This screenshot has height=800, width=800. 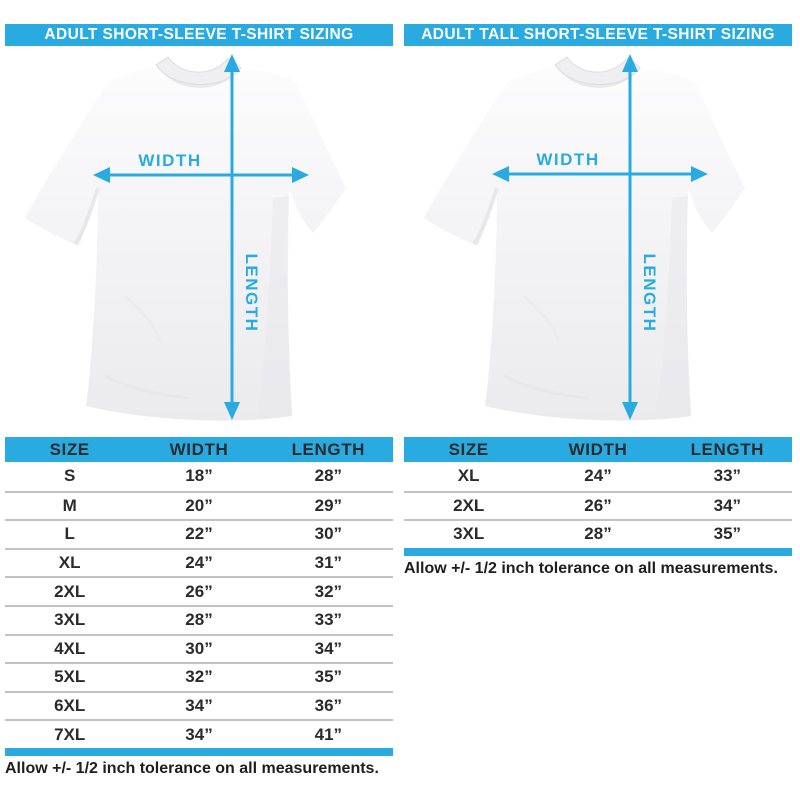 What do you see at coordinates (597, 70) in the screenshot?
I see `collar` at bounding box center [597, 70].